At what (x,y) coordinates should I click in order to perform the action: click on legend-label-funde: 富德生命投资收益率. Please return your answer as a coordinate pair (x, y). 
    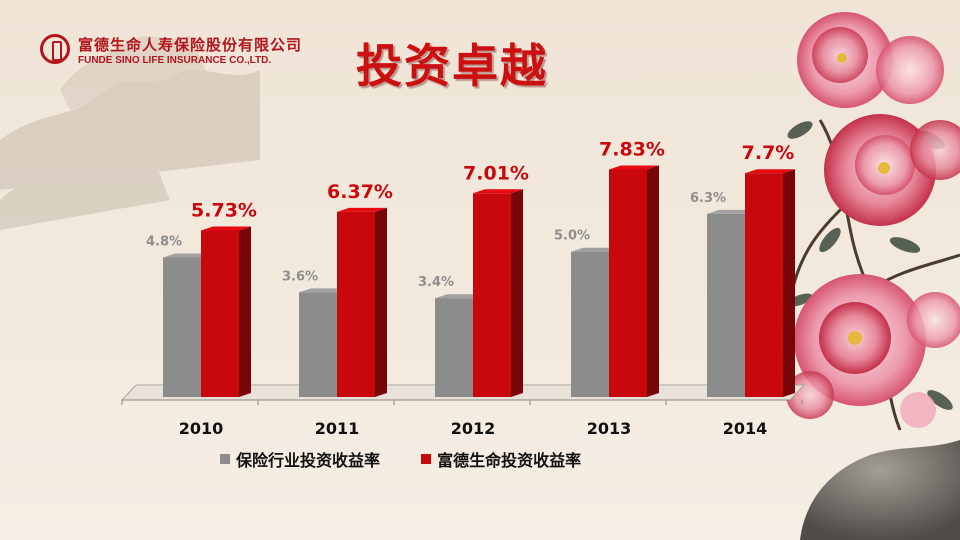
    Looking at the image, I should click on (509, 460).